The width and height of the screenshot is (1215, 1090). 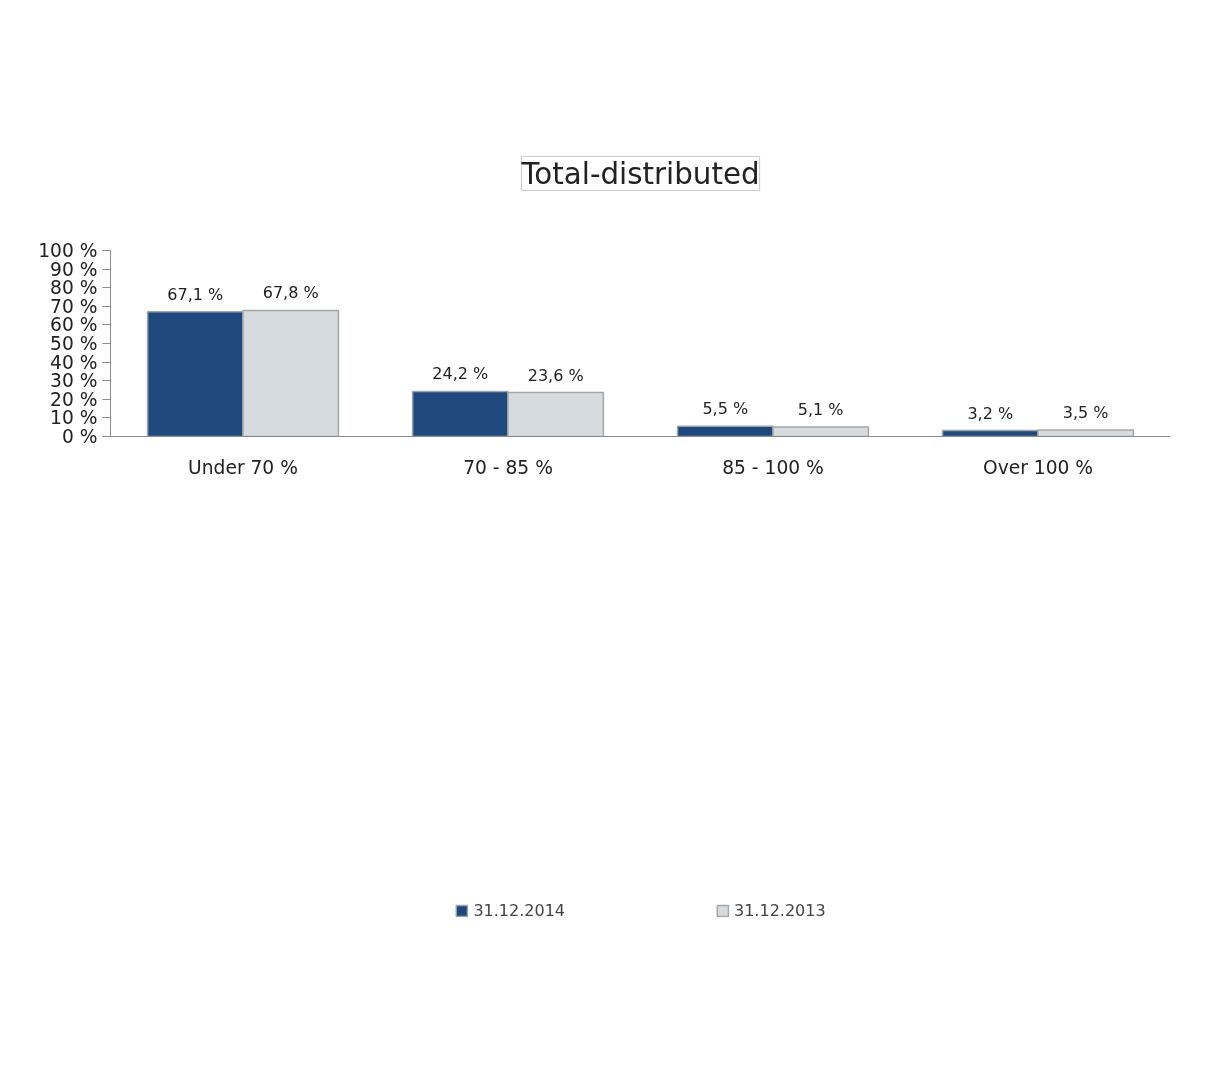 What do you see at coordinates (460, 374) in the screenshot?
I see `data-label: 24,2 %` at bounding box center [460, 374].